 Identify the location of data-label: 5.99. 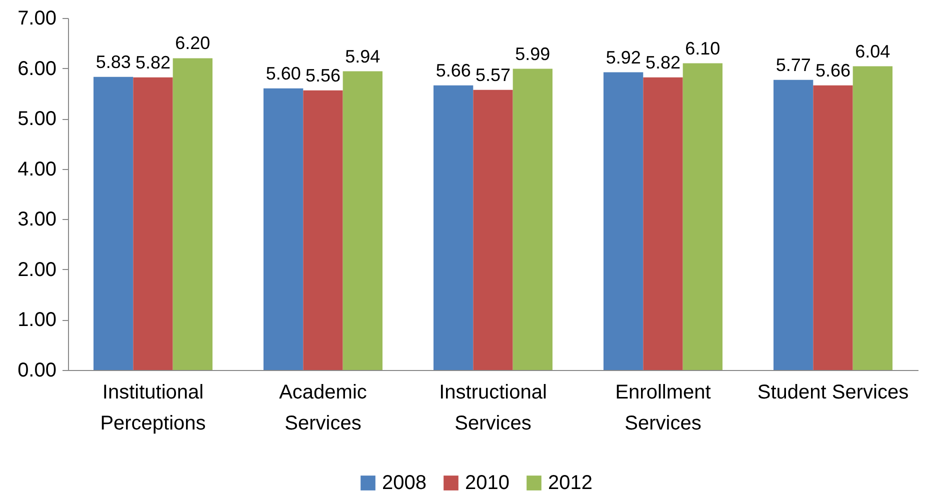
(532, 54).